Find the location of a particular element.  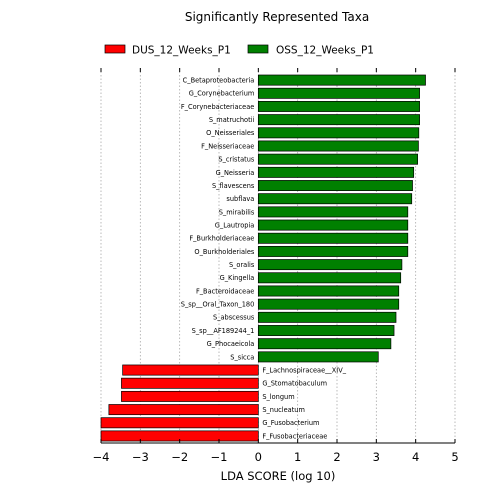

bar-label: O_Neisseriales is located at coordinates (230, 133).